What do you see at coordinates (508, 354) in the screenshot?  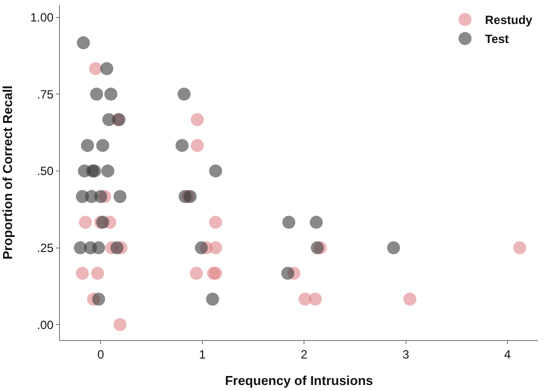 I see `x-tick-label: 4` at bounding box center [508, 354].